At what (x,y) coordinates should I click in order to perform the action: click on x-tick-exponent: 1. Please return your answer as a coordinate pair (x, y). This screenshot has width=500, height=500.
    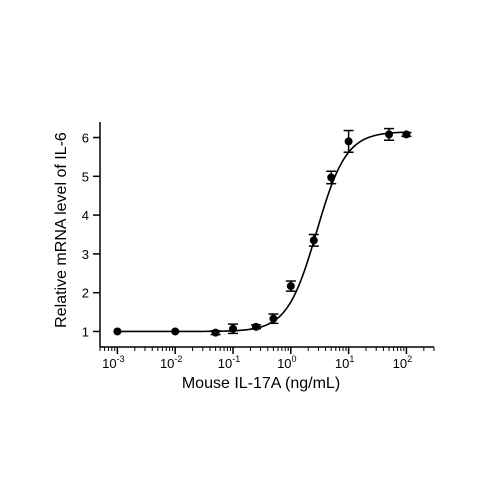
    Looking at the image, I should click on (351, 359).